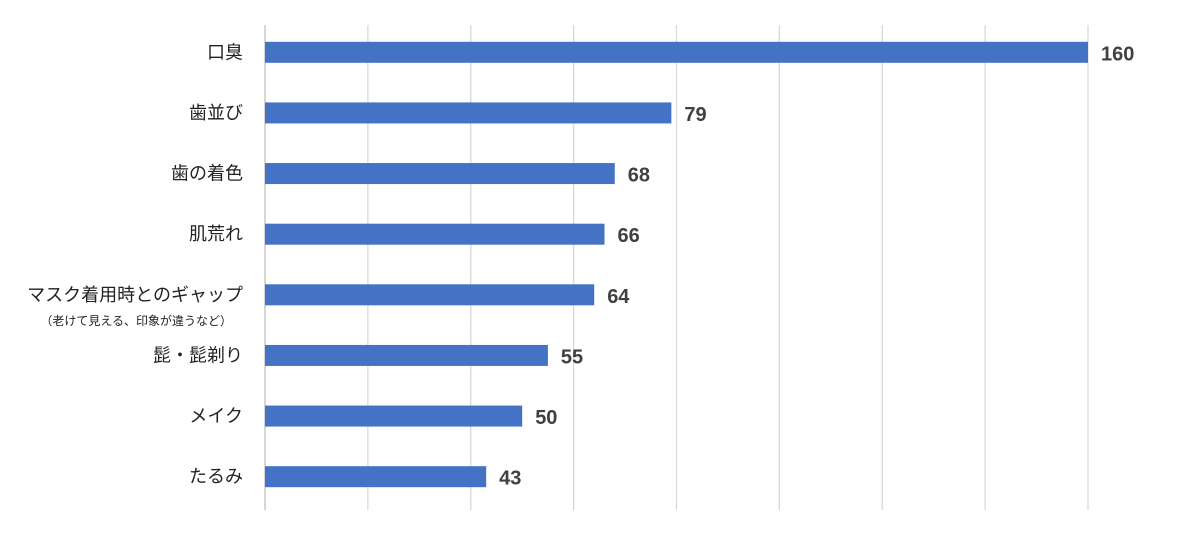 The height and width of the screenshot is (537, 1202). Describe the element at coordinates (572, 357) in the screenshot. I see `data-label: 55` at that location.